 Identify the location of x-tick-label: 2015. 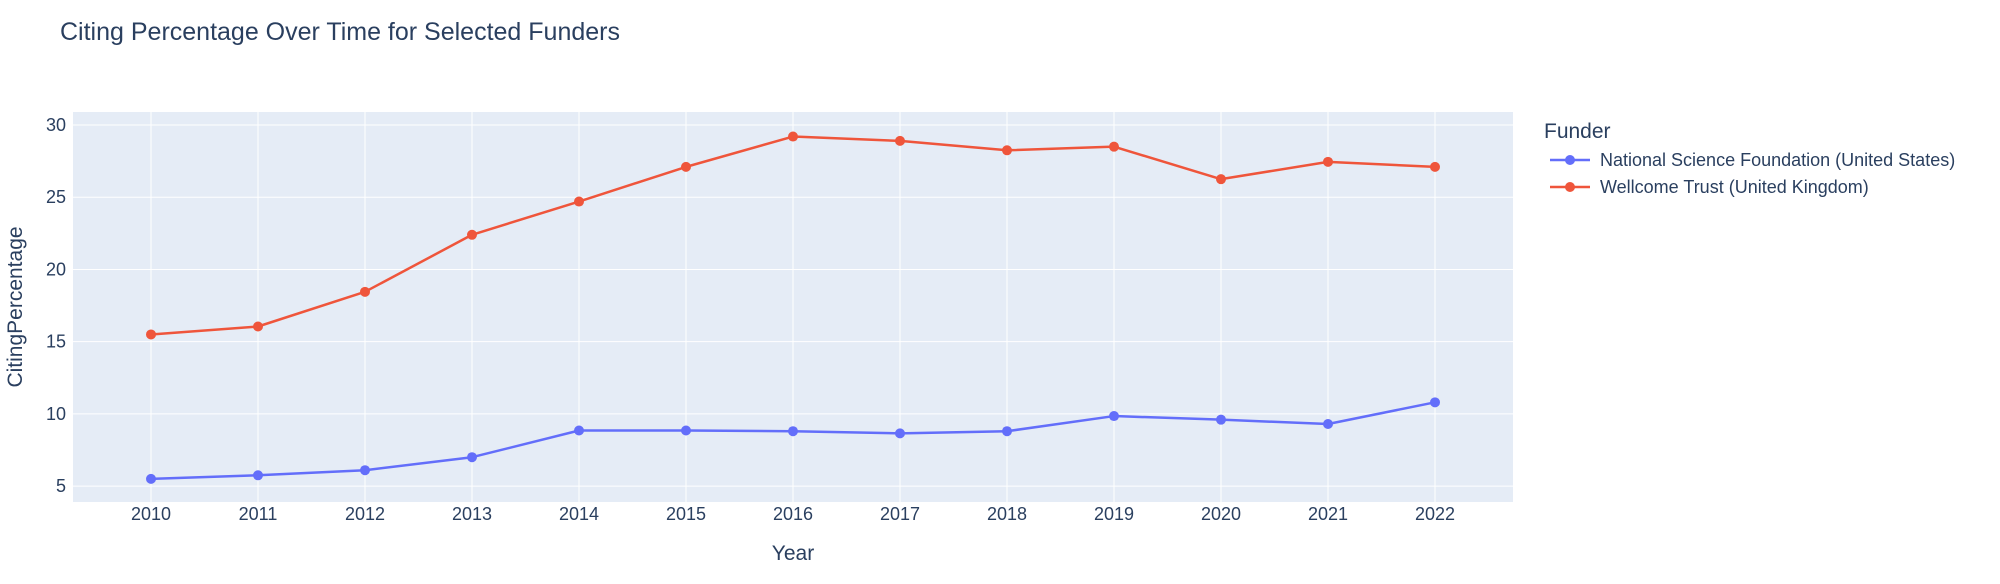
(686, 514).